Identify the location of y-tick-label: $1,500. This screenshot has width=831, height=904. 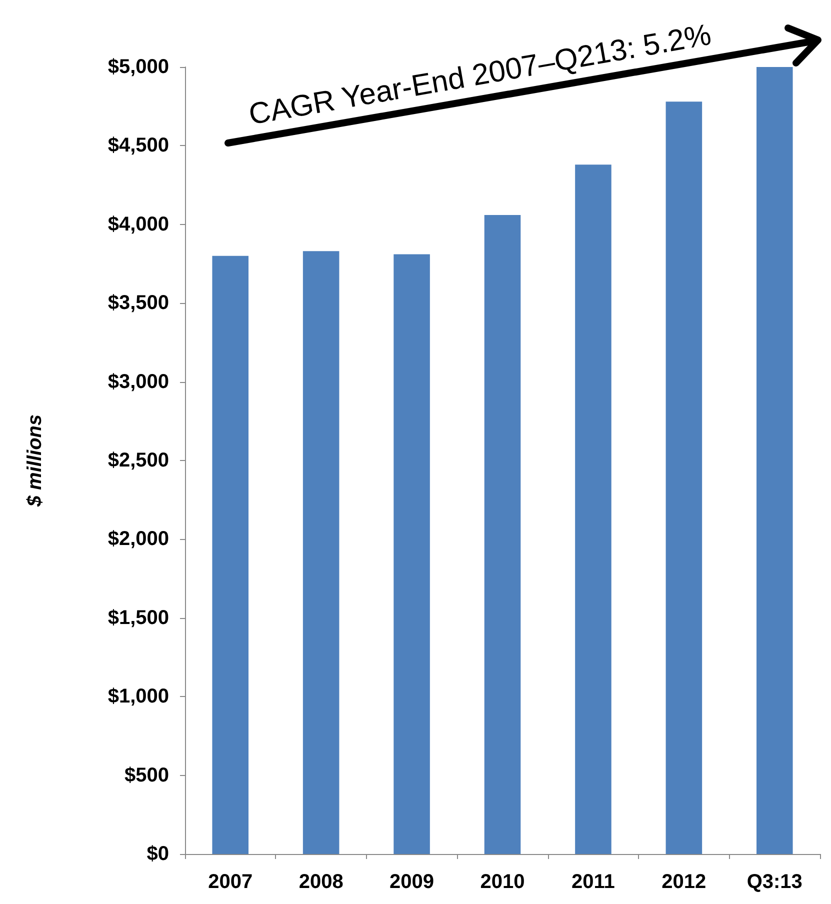
(138, 617).